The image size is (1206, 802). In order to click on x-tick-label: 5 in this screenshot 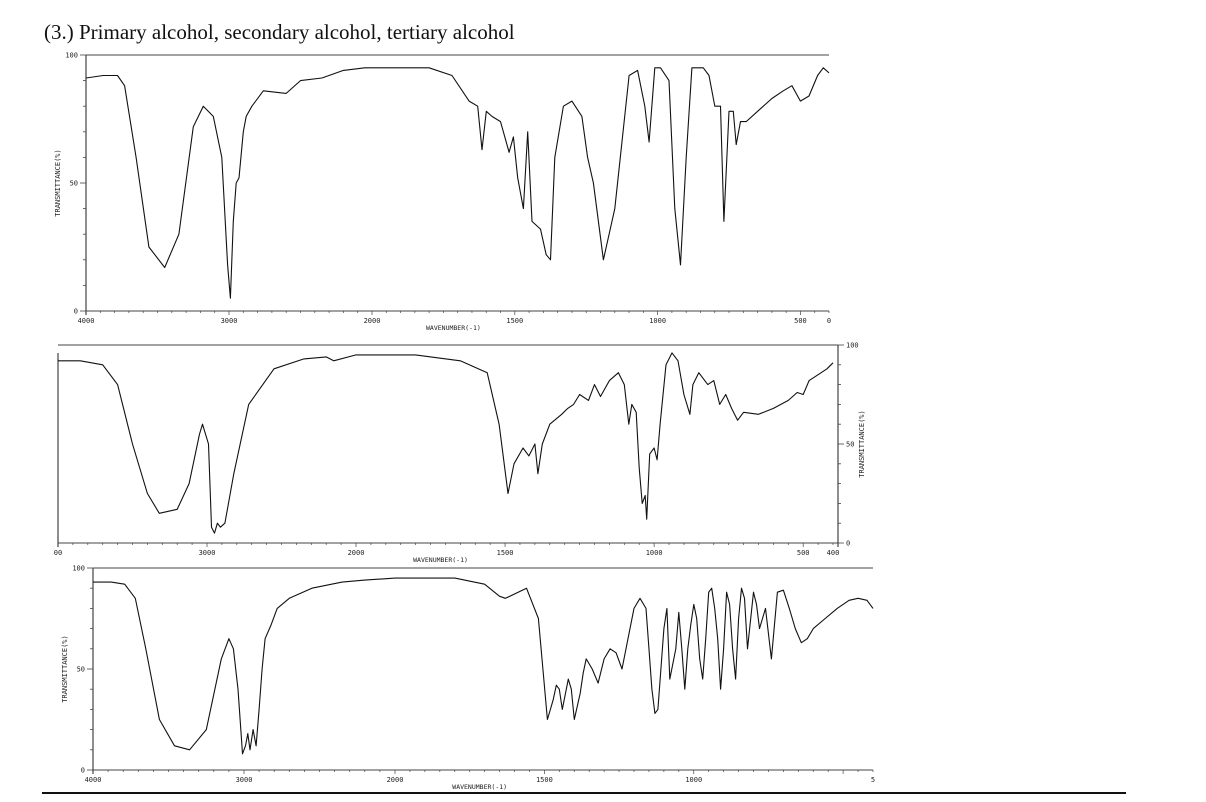, I will do `click(873, 780)`.